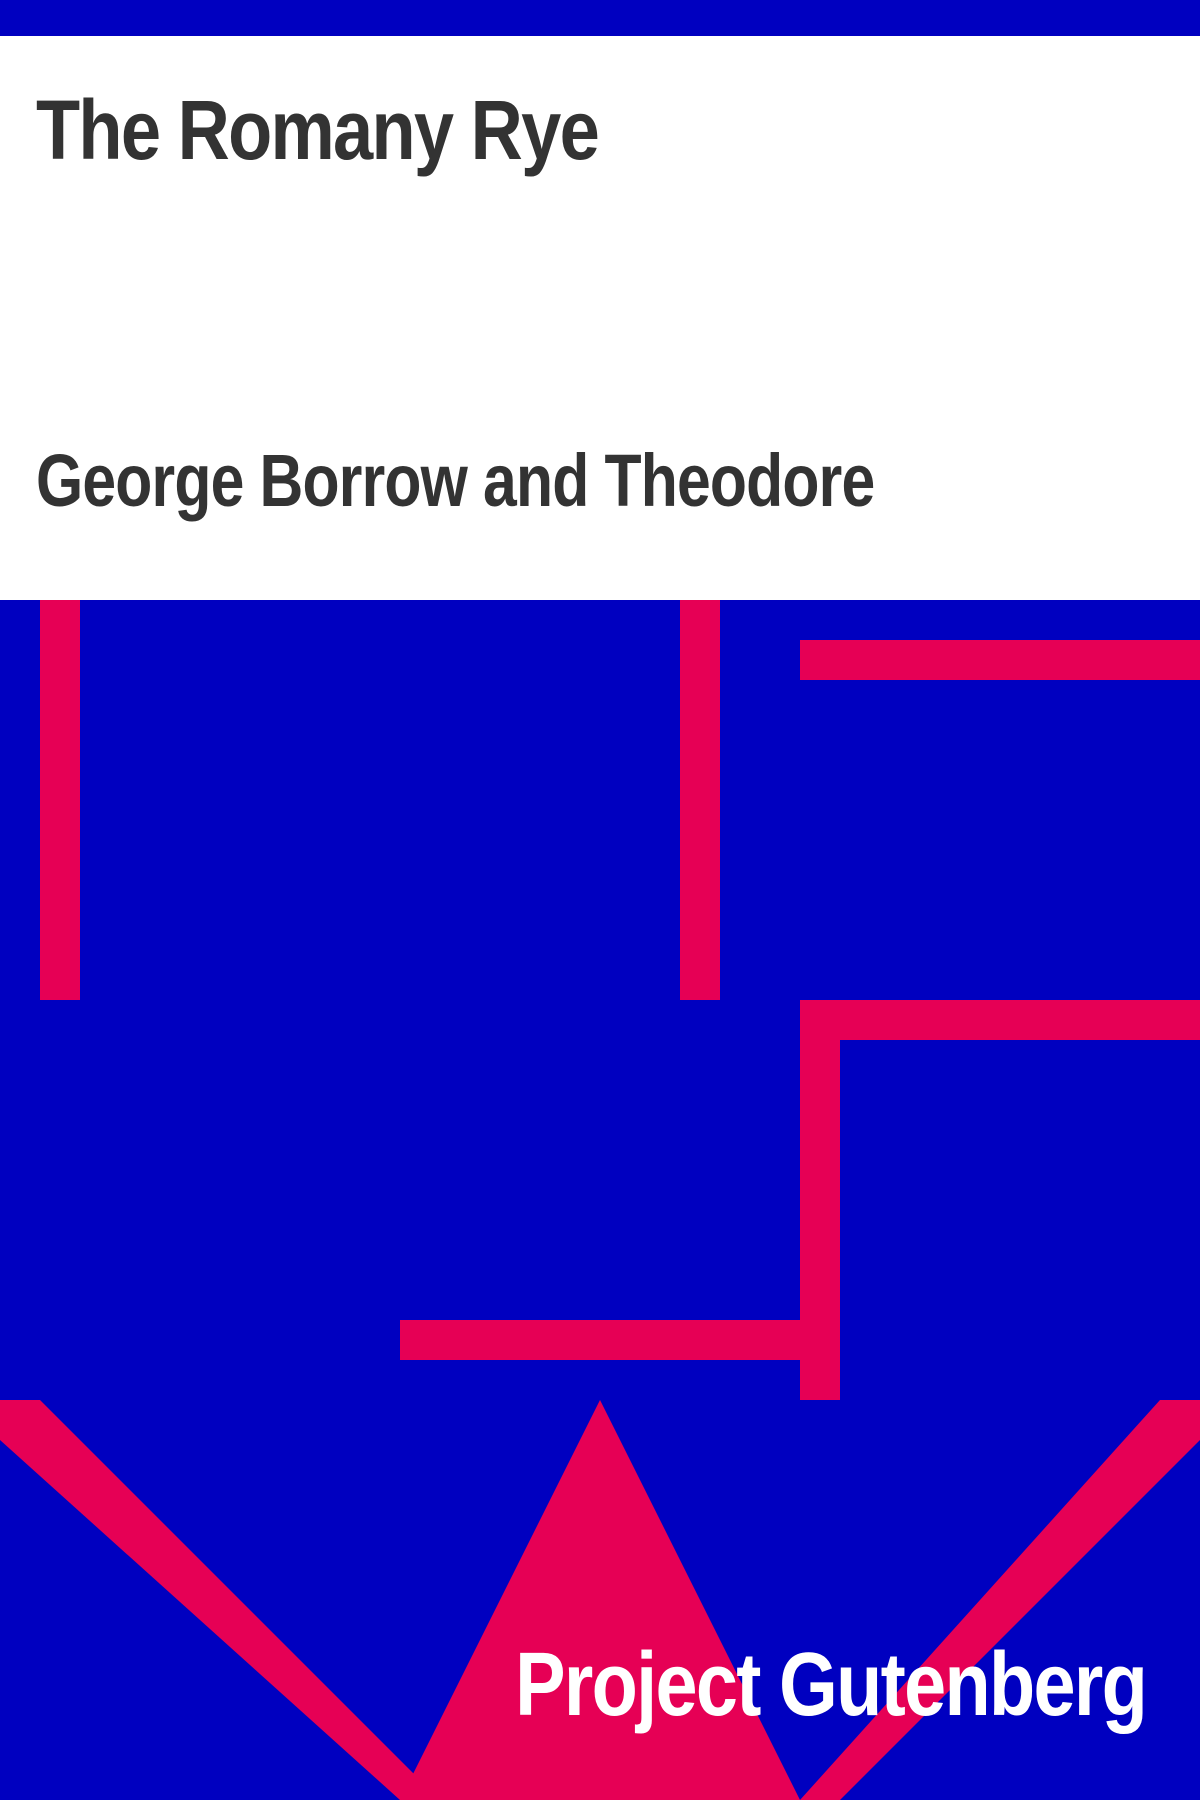 The height and width of the screenshot is (1800, 1200). I want to click on red-horizontal-bar-lower, so click(600, 1340).